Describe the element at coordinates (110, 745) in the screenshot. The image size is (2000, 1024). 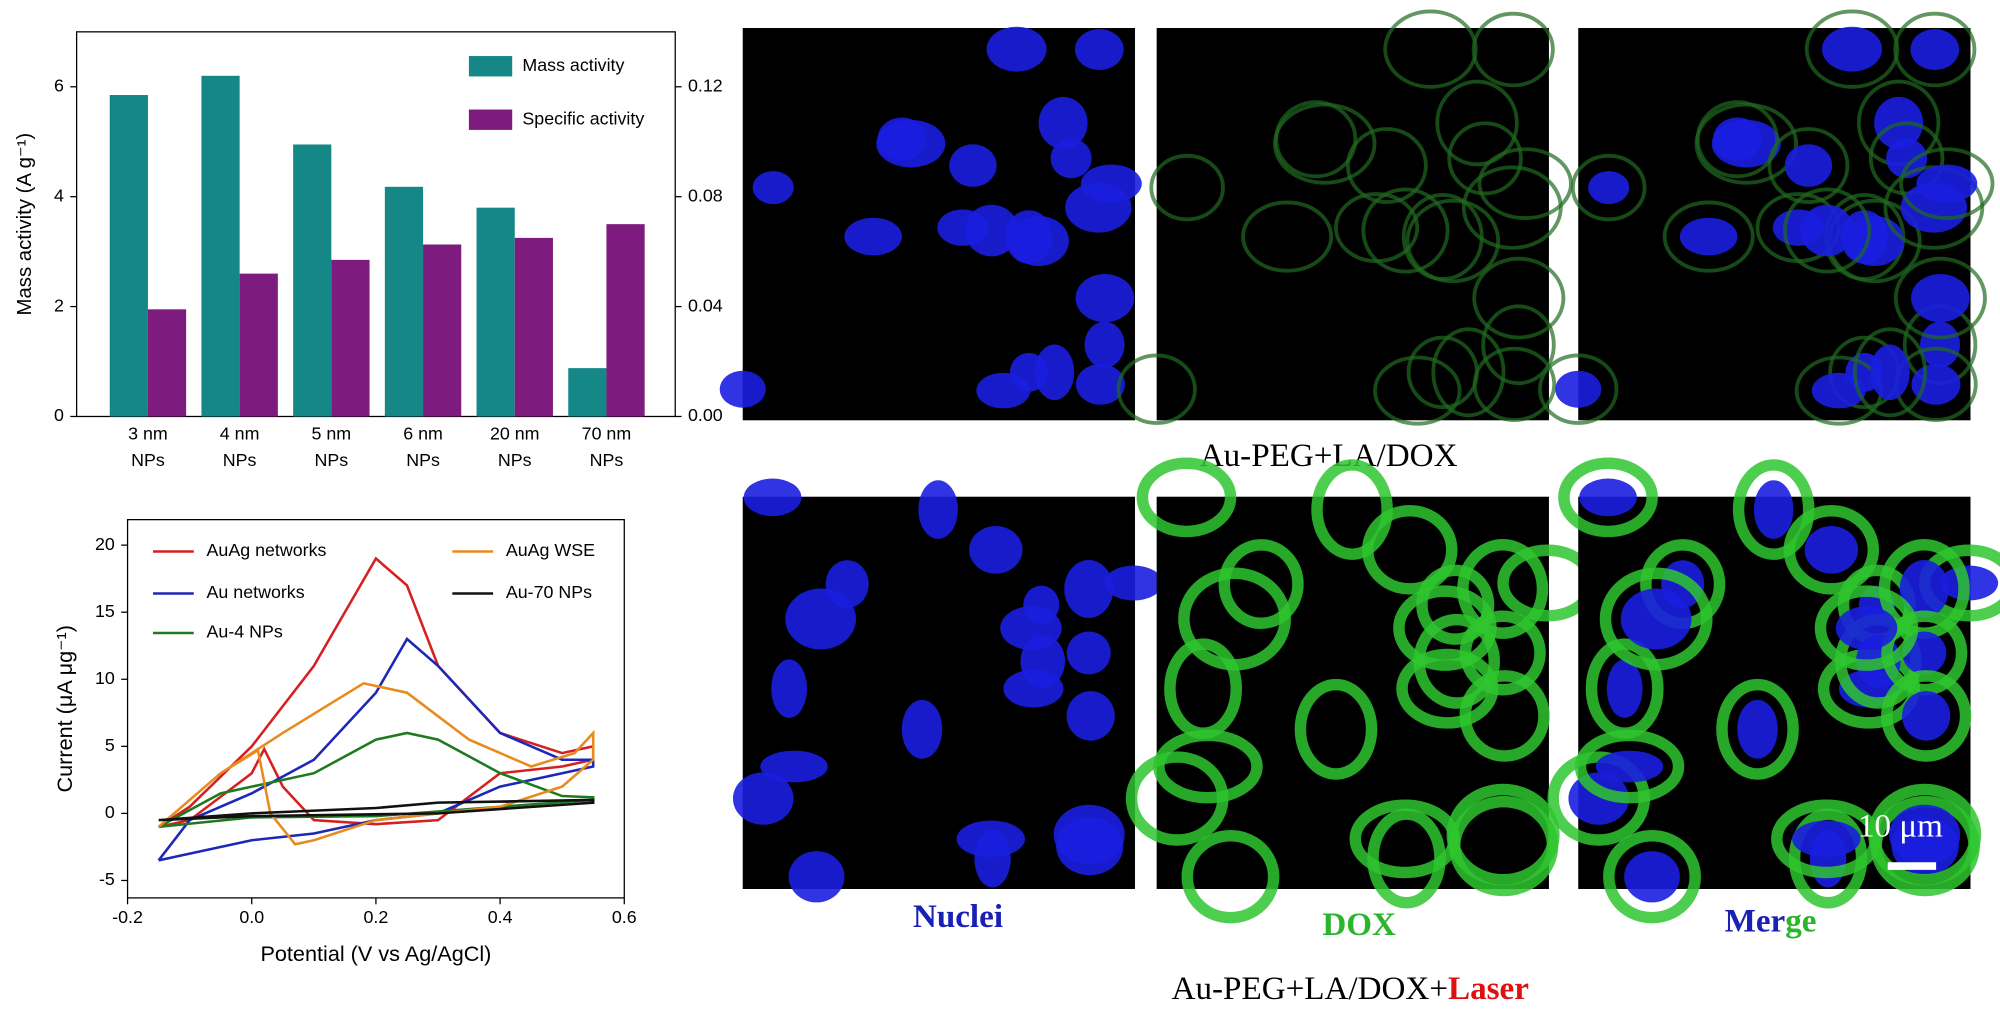
I see `y-tick-label: 5` at that location.